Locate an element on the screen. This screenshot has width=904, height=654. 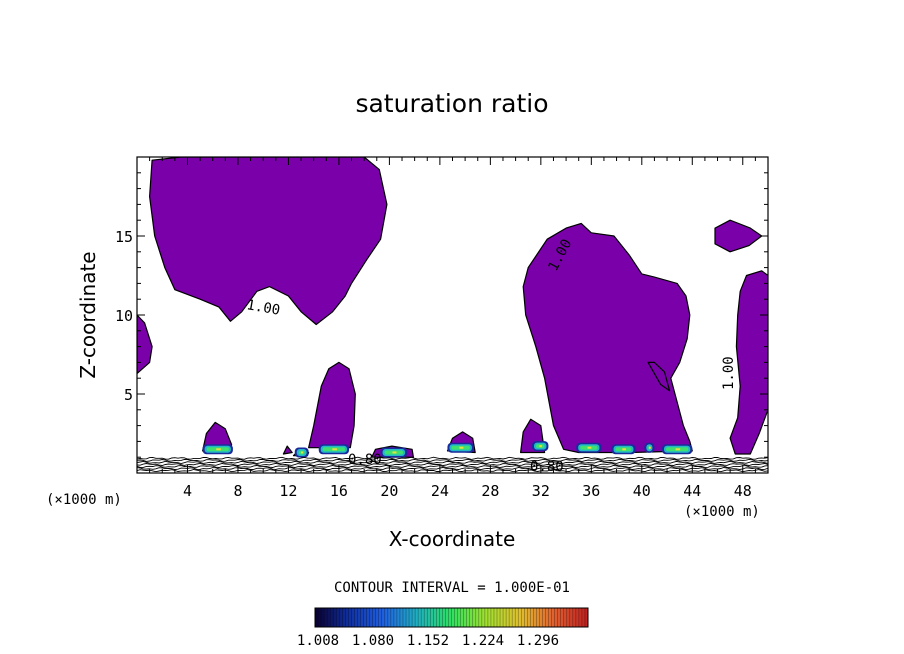
cloud-region-right-large-cloud is located at coordinates (607, 338).